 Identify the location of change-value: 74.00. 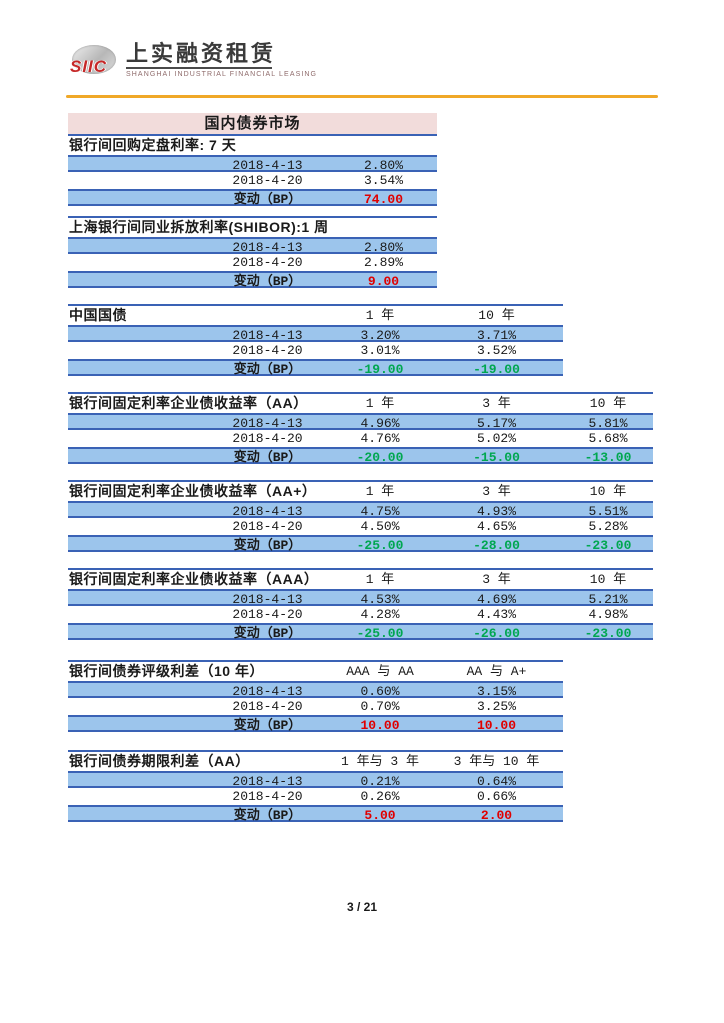
(383, 199).